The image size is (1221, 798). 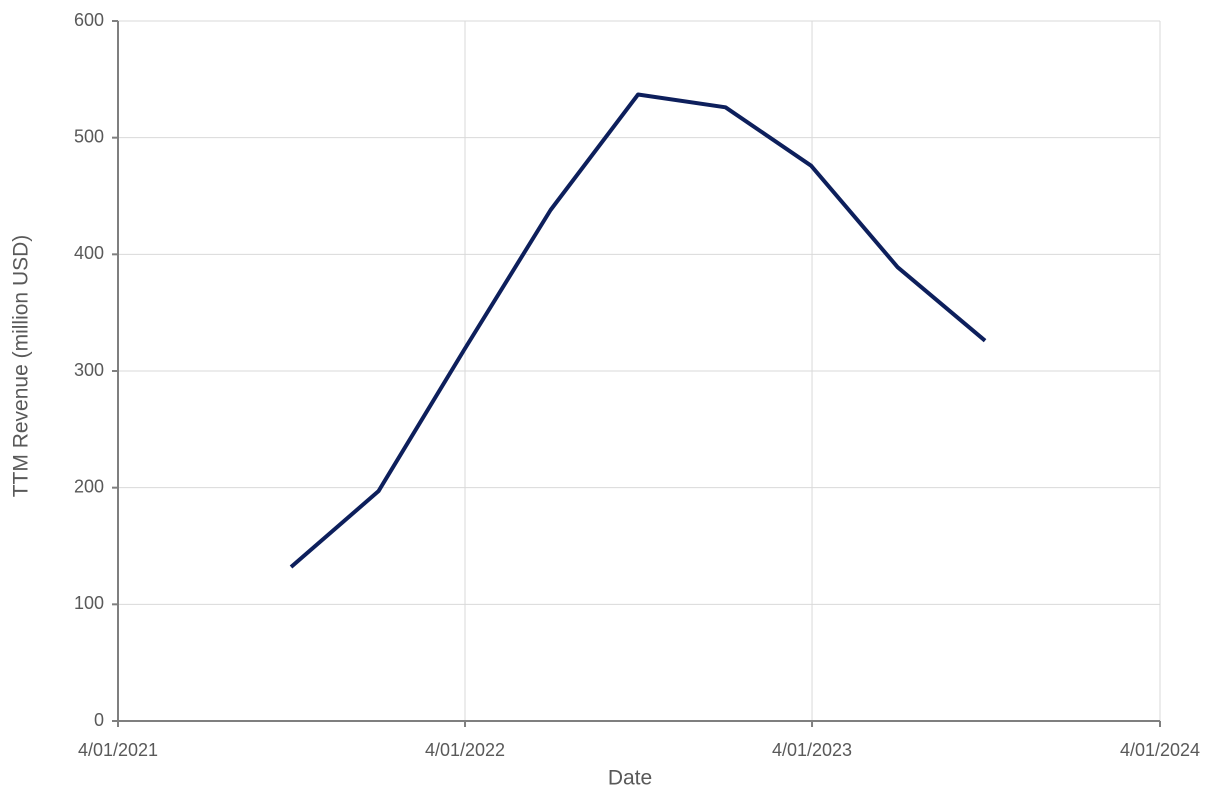 I want to click on x-tick-label: 4/01/2023, so click(x=812, y=750).